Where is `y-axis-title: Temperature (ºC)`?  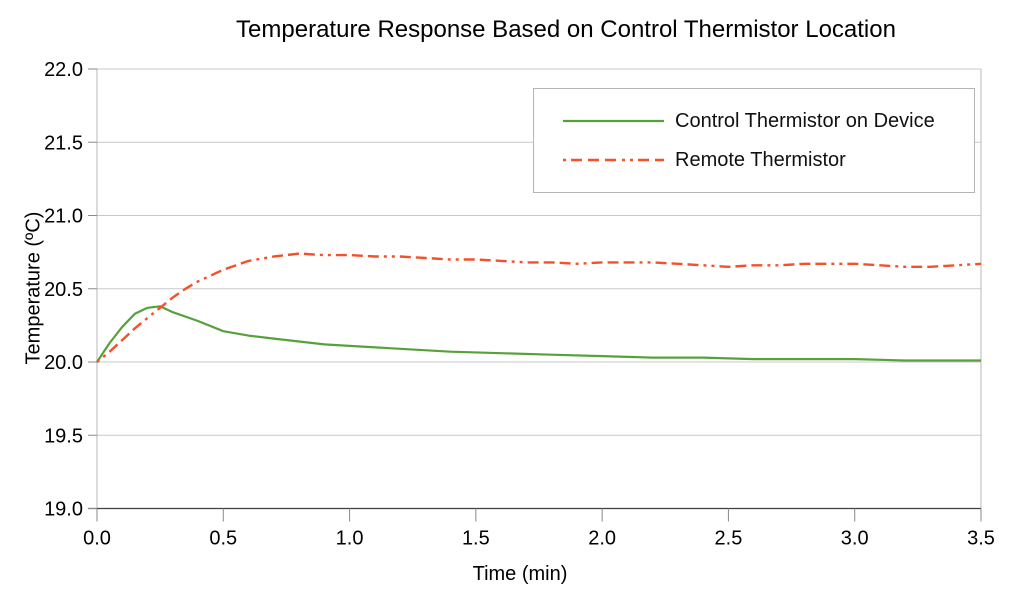 y-axis-title: Temperature (ºC) is located at coordinates (33, 288).